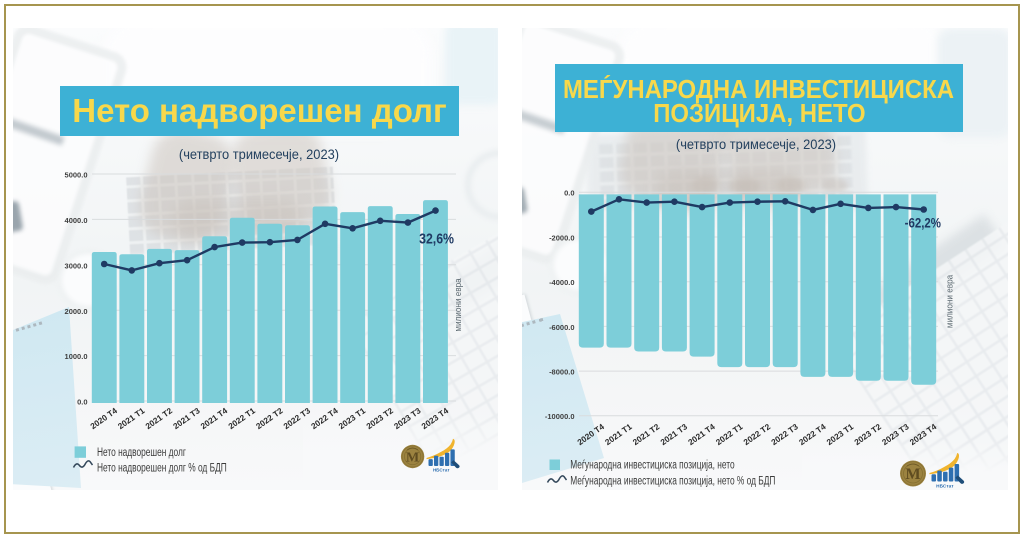  What do you see at coordinates (76, 265) in the screenshot?
I see `svg-text: 3000.0` at bounding box center [76, 265].